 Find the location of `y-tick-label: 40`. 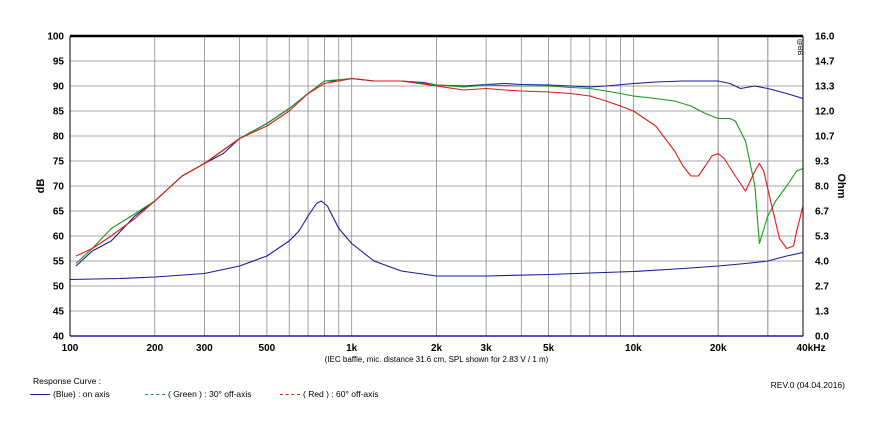

y-tick-label: 40 is located at coordinates (59, 337).